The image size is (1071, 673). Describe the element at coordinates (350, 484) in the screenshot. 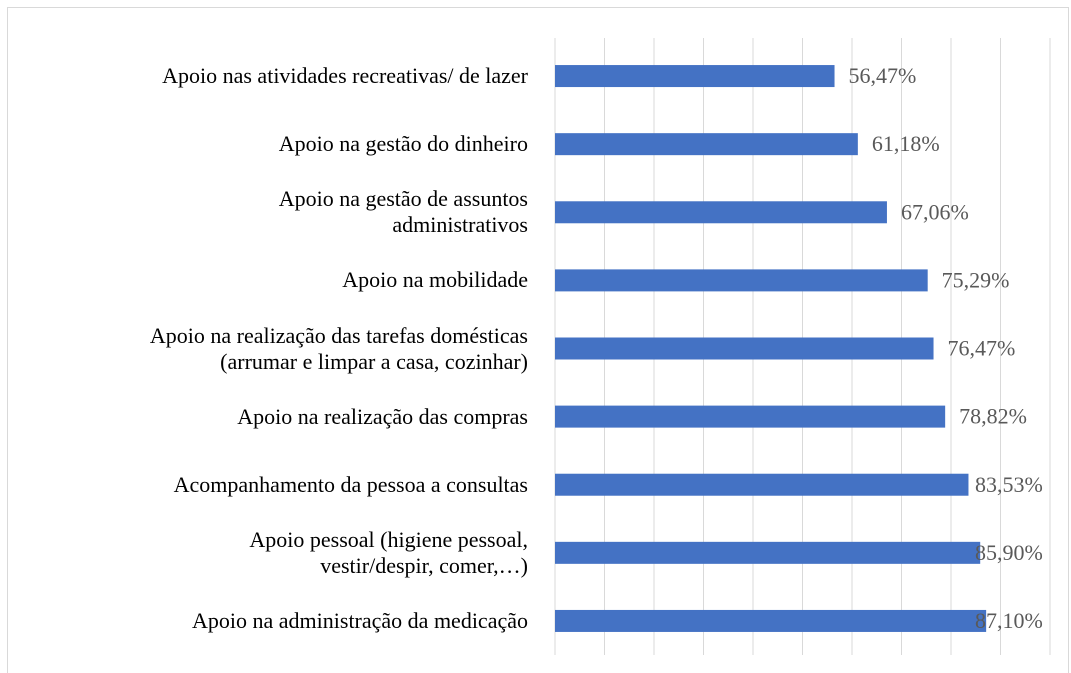

I see `category-label: Acompanhamento da pessoa a consultas` at that location.